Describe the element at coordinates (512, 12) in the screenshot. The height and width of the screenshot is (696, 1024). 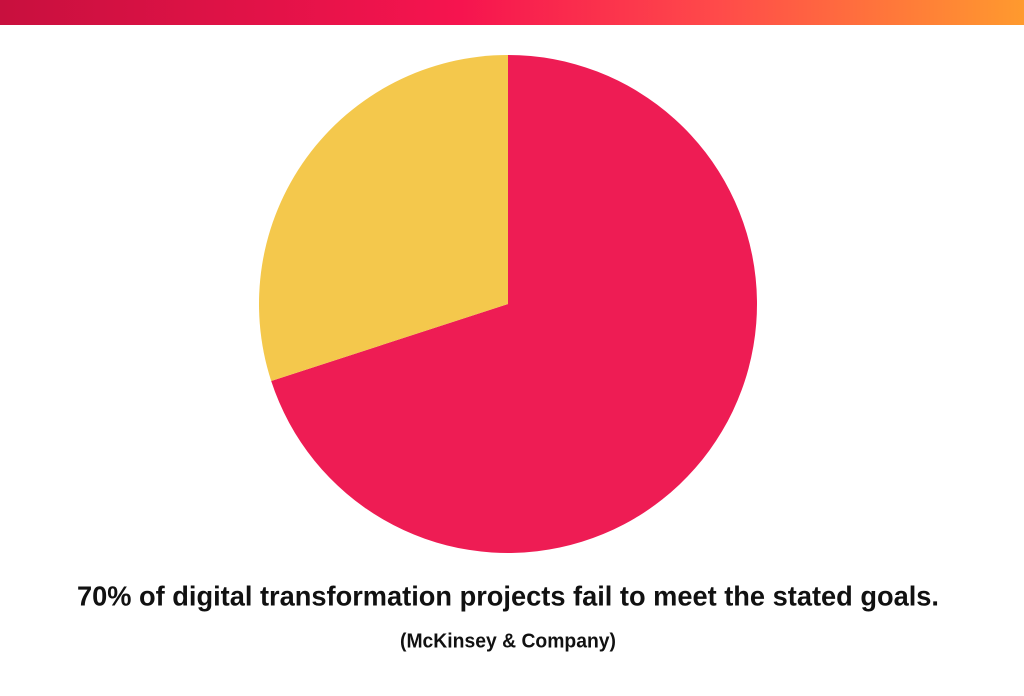
I see `top-bar` at that location.